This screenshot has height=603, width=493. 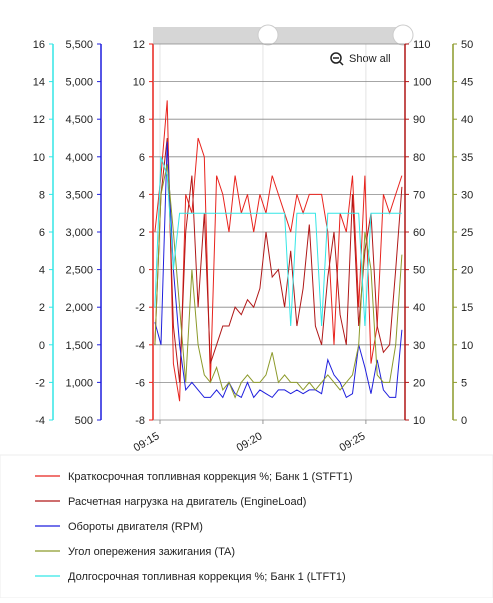 What do you see at coordinates (79, 45) in the screenshot?
I see `y-tick-label: 5,500` at bounding box center [79, 45].